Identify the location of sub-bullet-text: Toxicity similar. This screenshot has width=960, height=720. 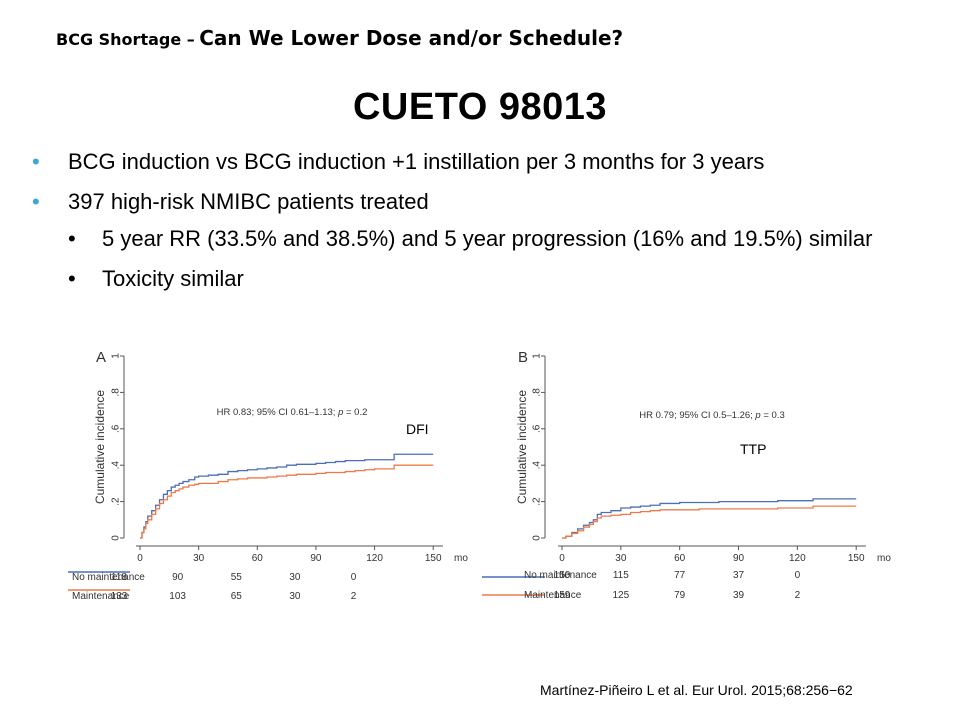
(173, 278).